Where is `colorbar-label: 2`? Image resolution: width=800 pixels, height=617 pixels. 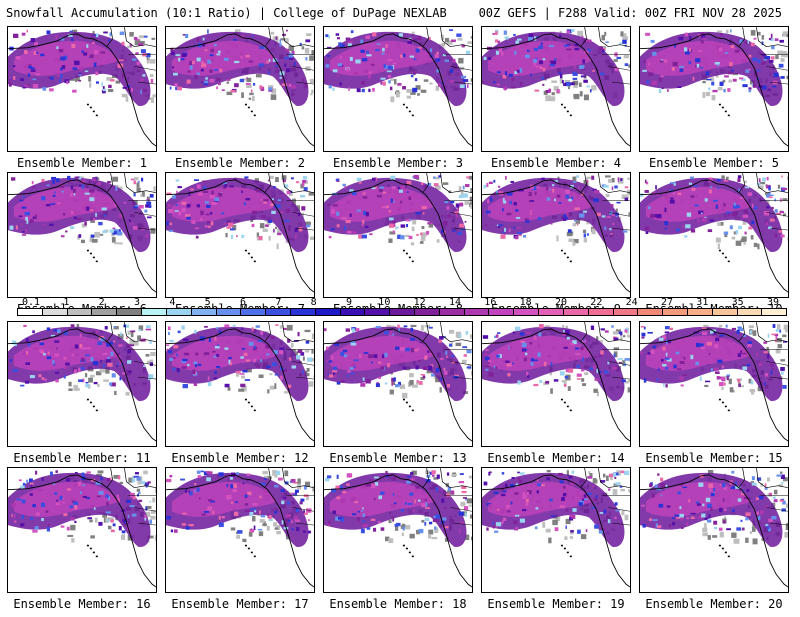
colorbar-label: 2 is located at coordinates (102, 303).